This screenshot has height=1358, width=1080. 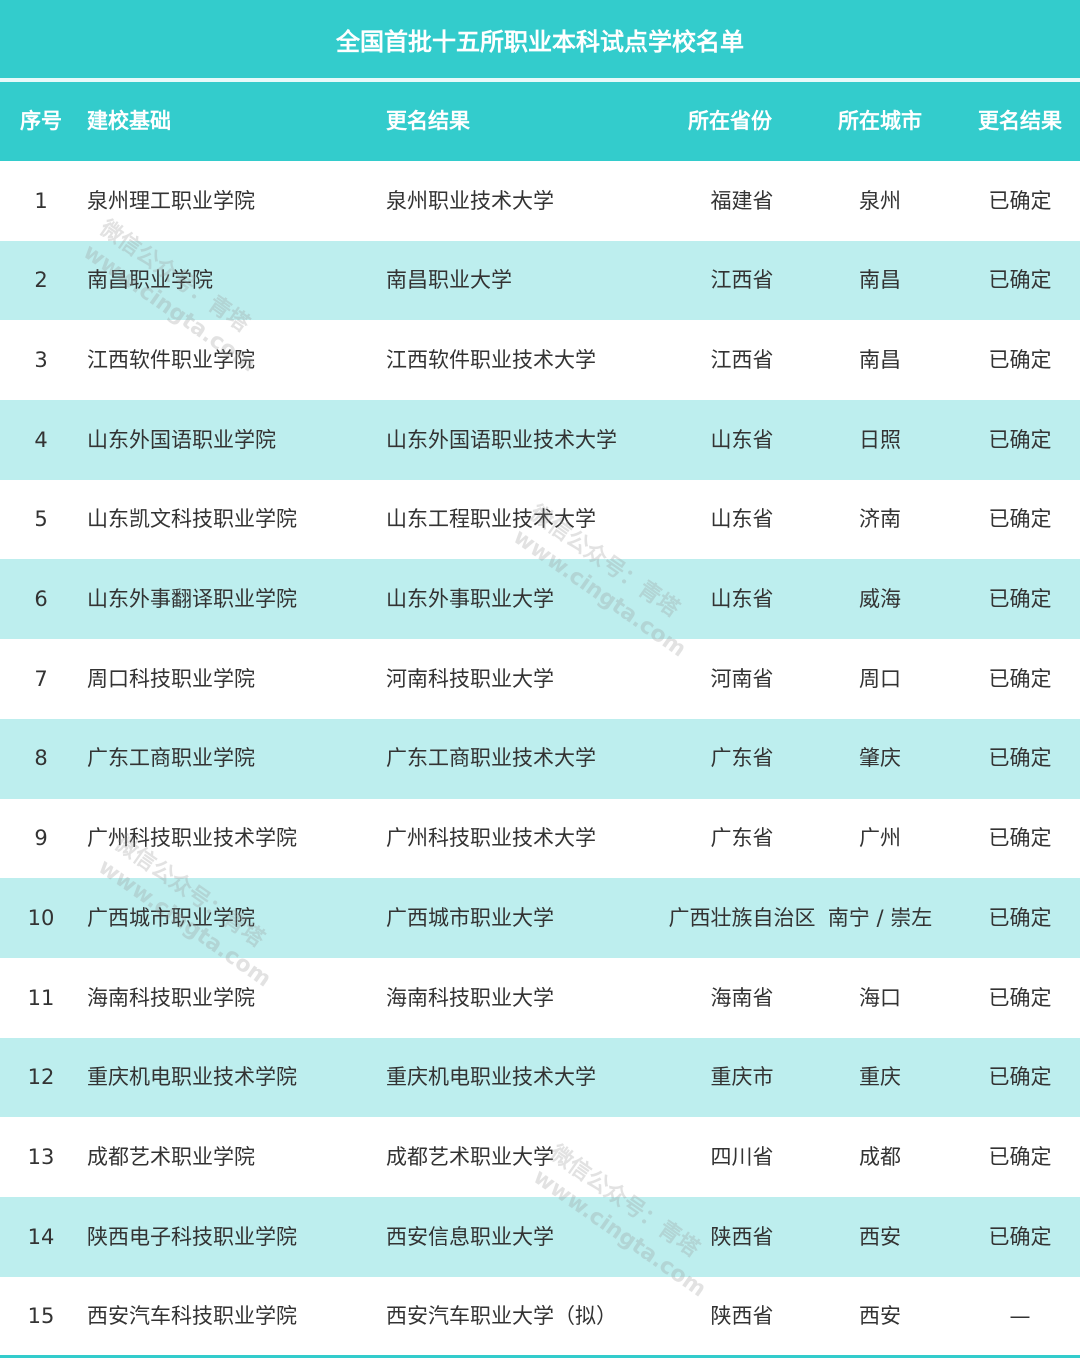 What do you see at coordinates (742, 1156) in the screenshot?
I see `row-province: 四川省` at bounding box center [742, 1156].